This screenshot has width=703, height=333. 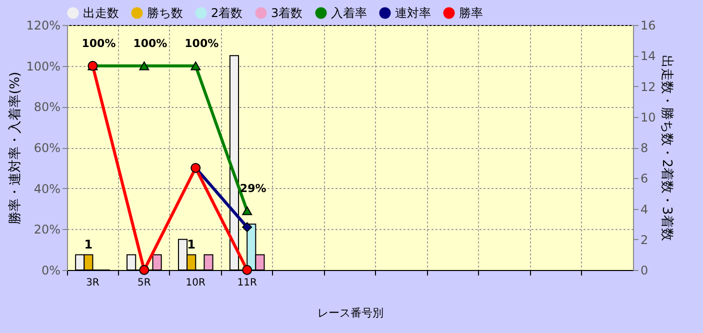 What do you see at coordinates (287, 13) in the screenshot?
I see `legend-label: 3着数` at bounding box center [287, 13].